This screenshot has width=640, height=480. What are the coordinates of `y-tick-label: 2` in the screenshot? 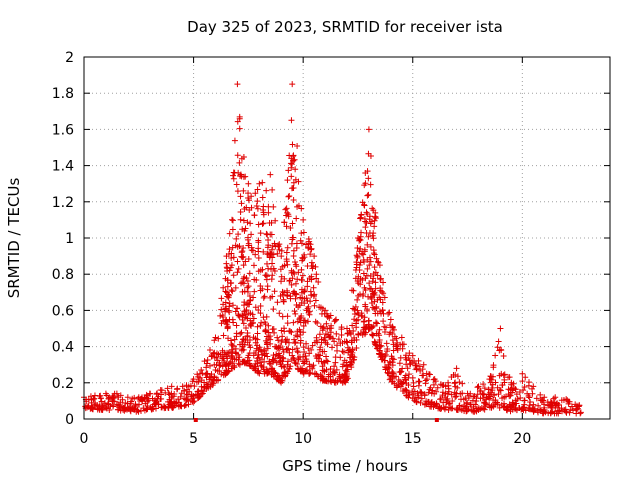 It's located at (69, 58).